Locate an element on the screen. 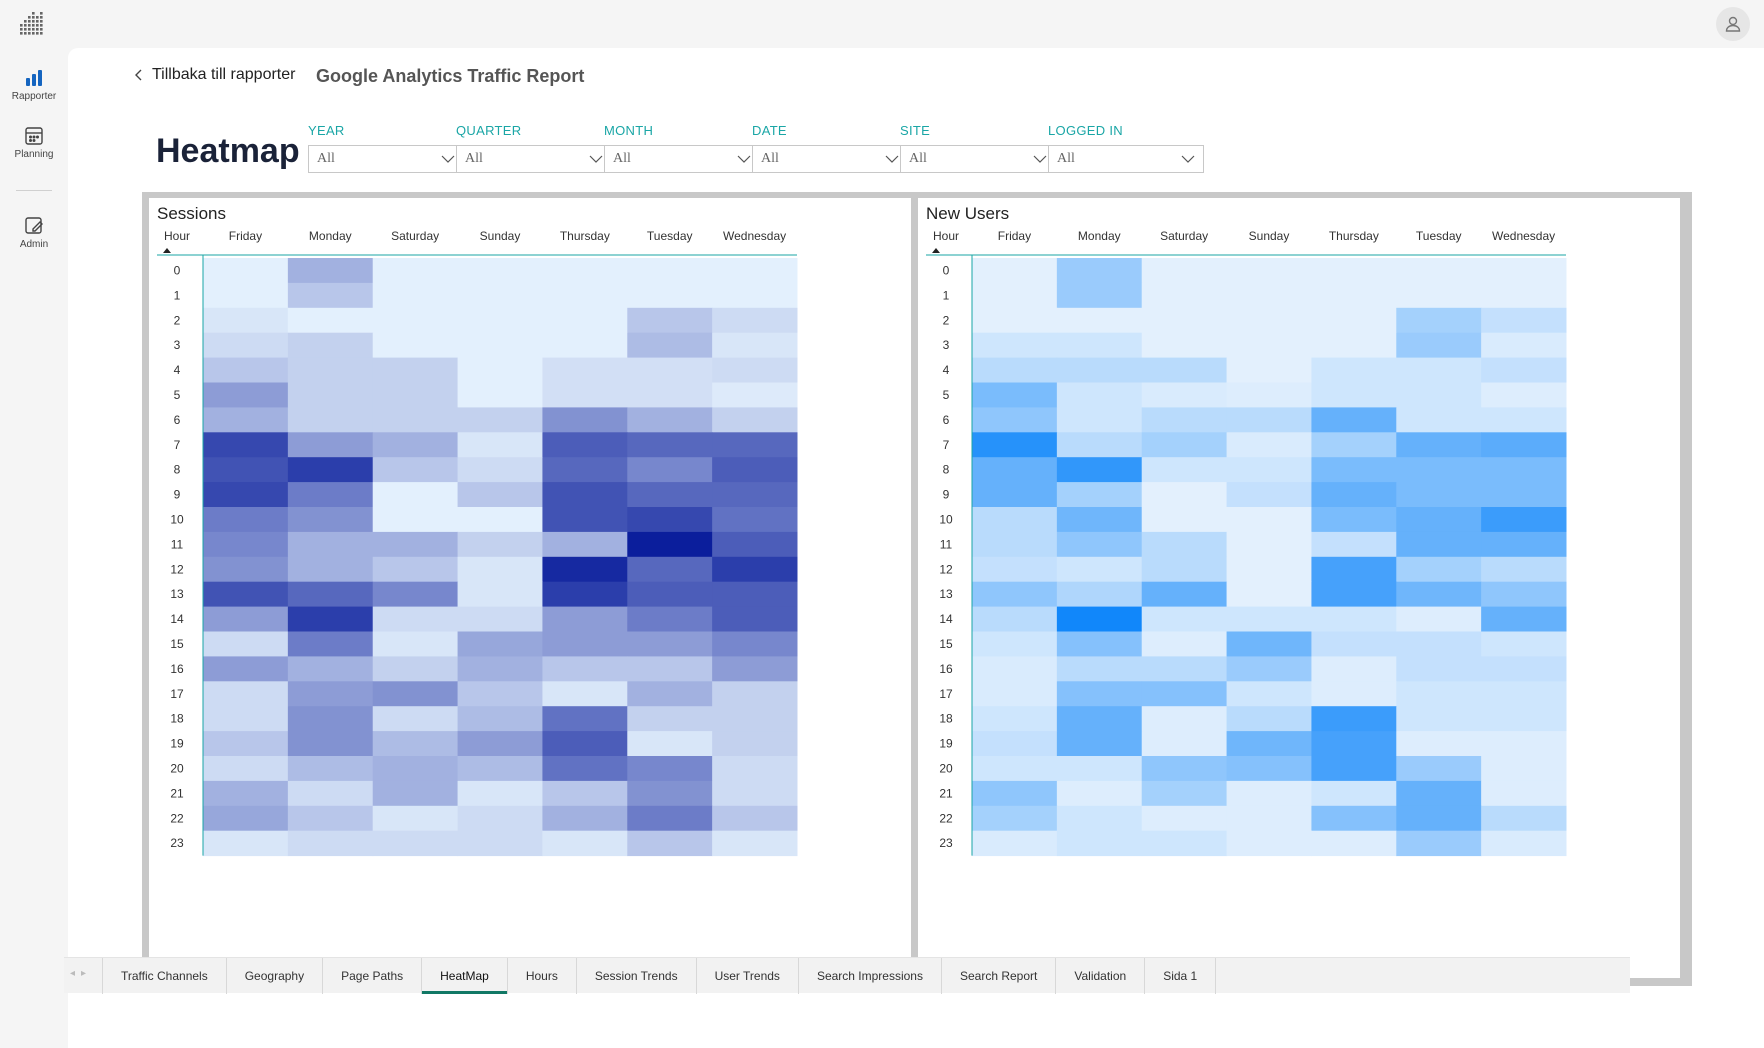 This screenshot has height=1048, width=1764. column-header: Saturday is located at coordinates (415, 236).